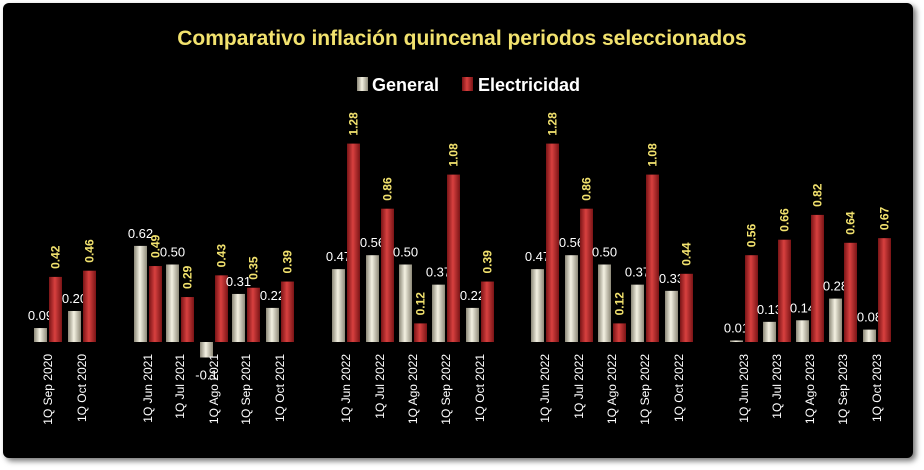 This screenshot has width=924, height=470. What do you see at coordinates (529, 85) in the screenshot?
I see `legend-label-electricidad: Electricidad` at bounding box center [529, 85].